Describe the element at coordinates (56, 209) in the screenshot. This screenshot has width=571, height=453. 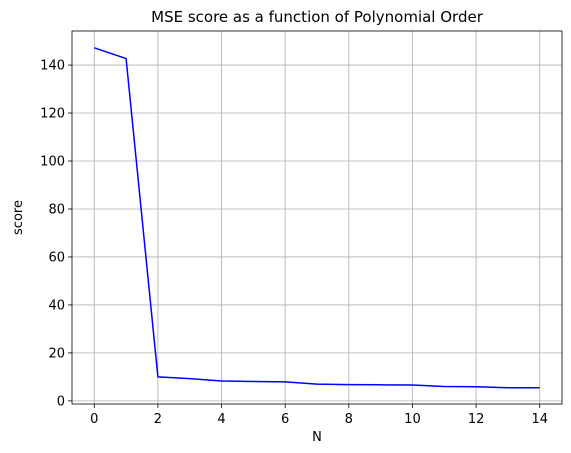
I see `y-tick-label: 80` at that location.